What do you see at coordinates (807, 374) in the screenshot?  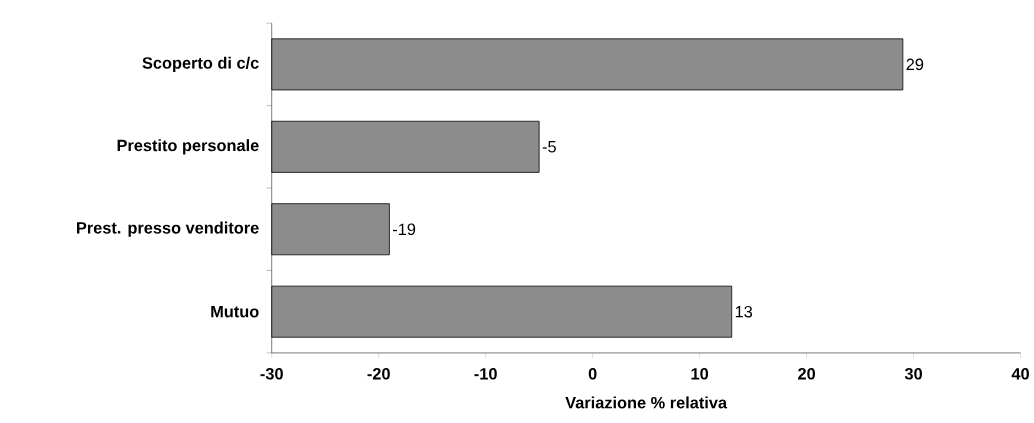 I see `x-tick-label: 20` at bounding box center [807, 374].